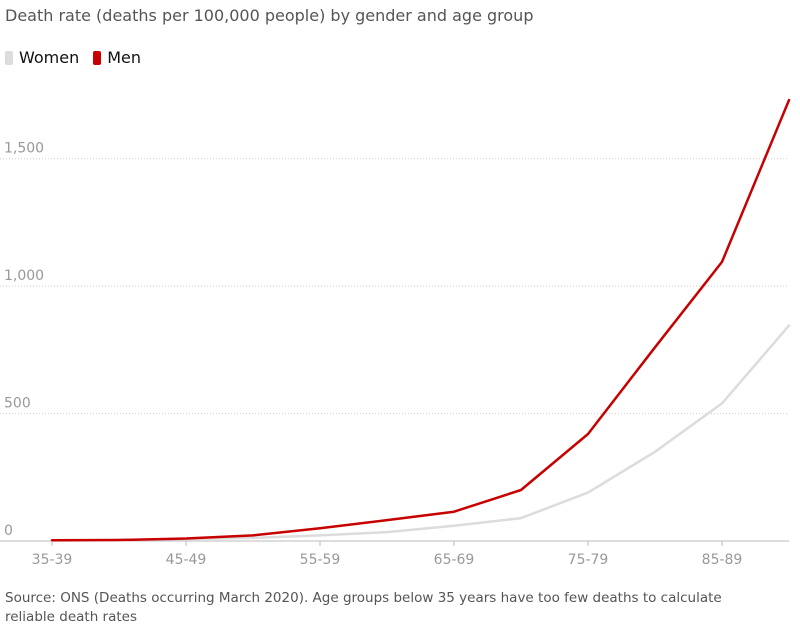 Image resolution: width=800 pixels, height=630 pixels. I want to click on y-tick-label: 1,500, so click(24, 149).